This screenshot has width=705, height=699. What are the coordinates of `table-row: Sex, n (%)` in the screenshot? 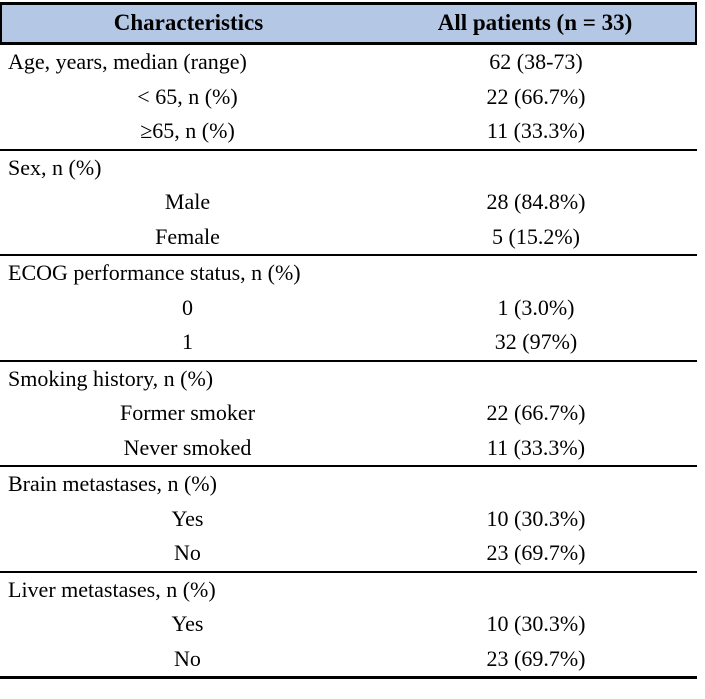 It's located at (348, 168).